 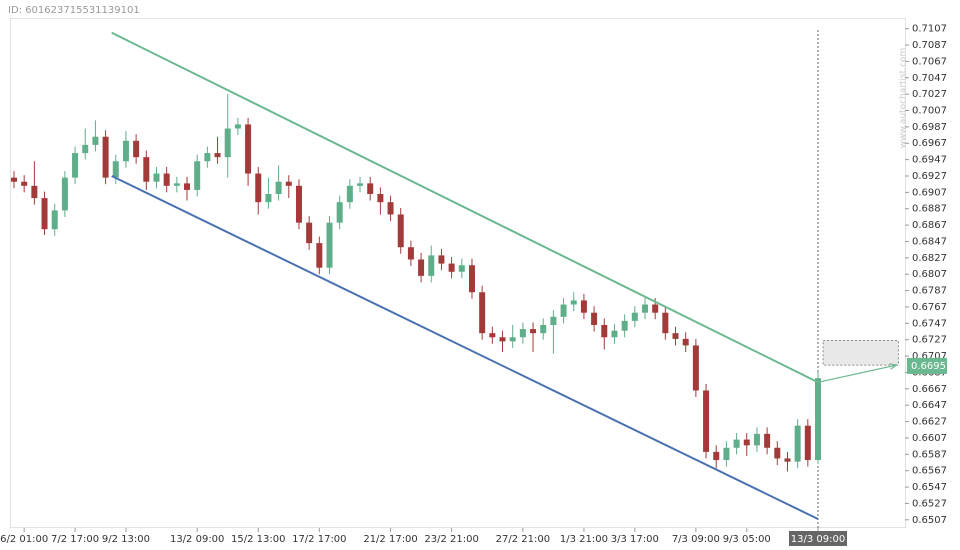 I want to click on last-price-label: 0.6695, so click(x=928, y=366).